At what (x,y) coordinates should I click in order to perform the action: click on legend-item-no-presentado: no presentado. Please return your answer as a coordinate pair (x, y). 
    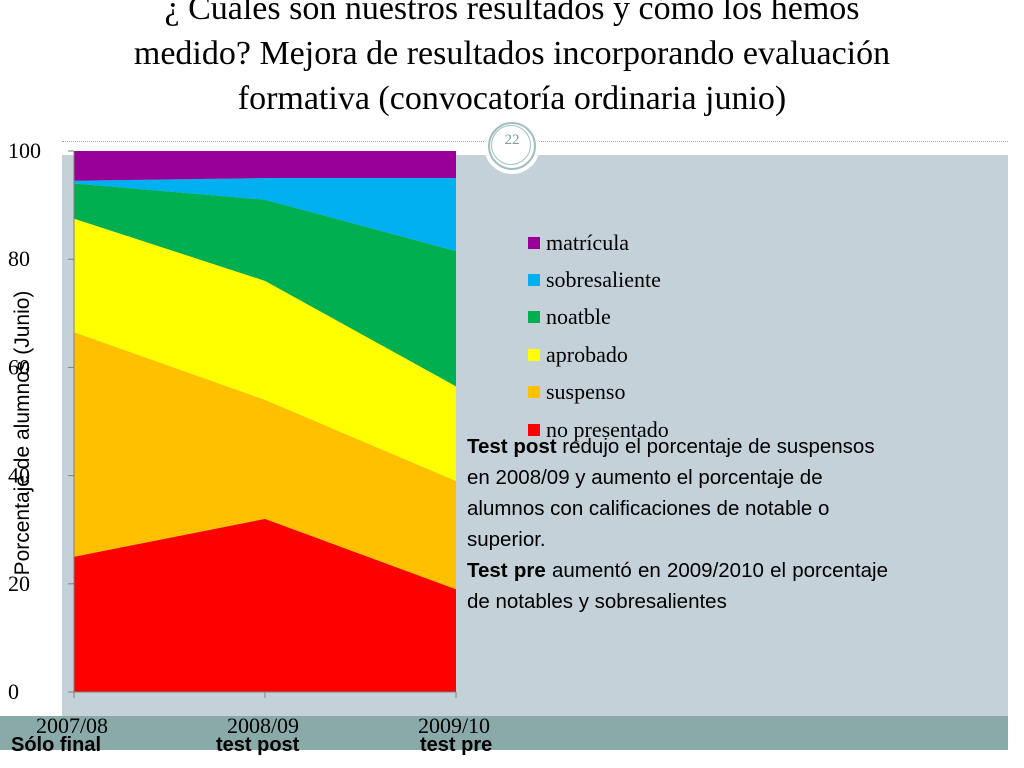
    Looking at the image, I should click on (648, 429).